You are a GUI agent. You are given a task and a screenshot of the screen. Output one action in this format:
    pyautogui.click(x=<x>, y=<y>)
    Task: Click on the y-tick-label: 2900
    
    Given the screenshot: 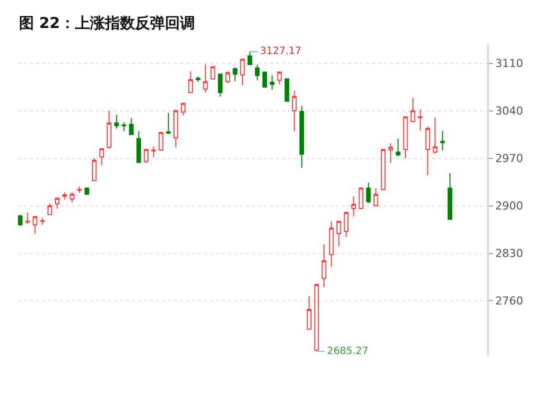 What is the action you would take?
    pyautogui.click(x=509, y=206)
    